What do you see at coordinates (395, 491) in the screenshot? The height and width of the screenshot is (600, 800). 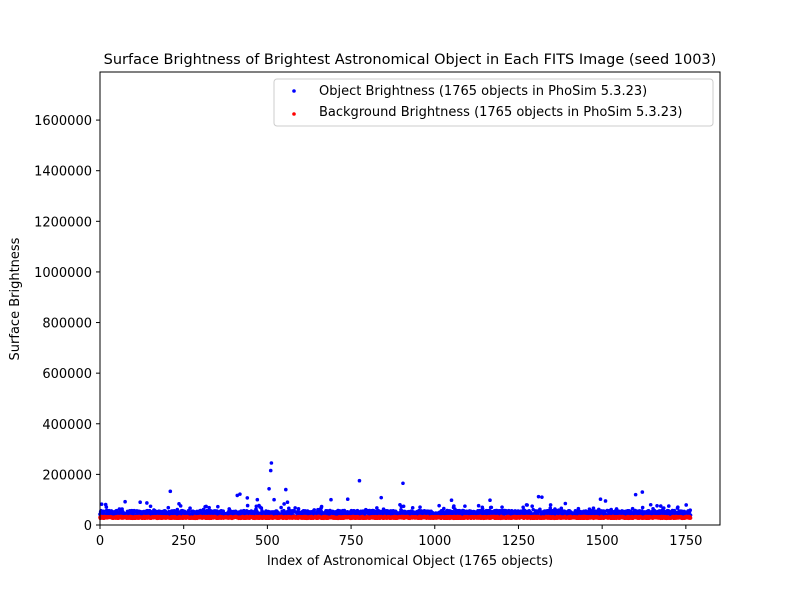 I see `data-points` at bounding box center [395, 491].